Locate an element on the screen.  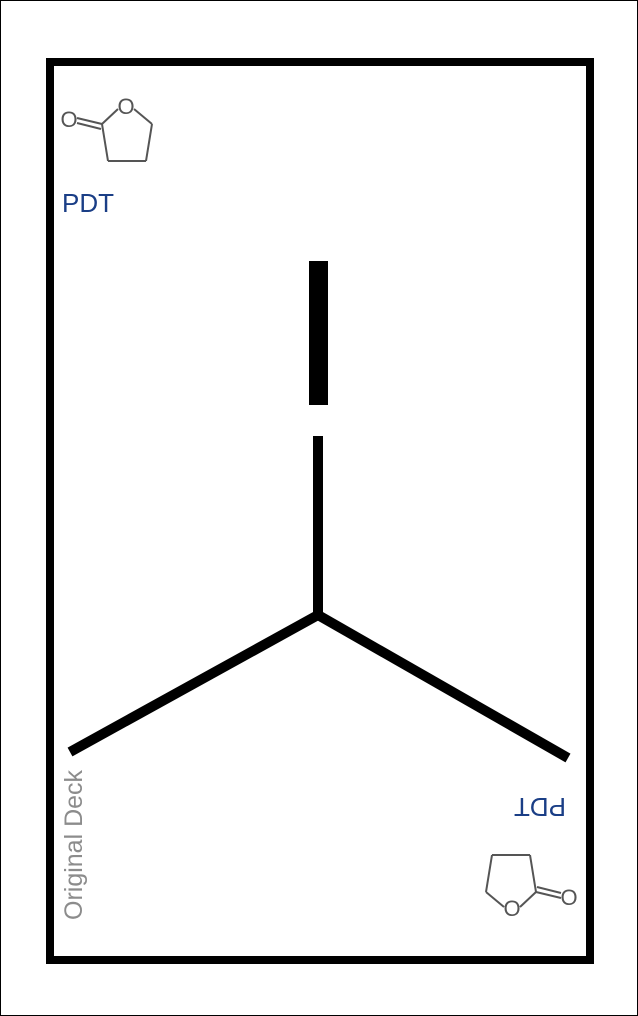
compound-code-top: PDT is located at coordinates (88, 203).